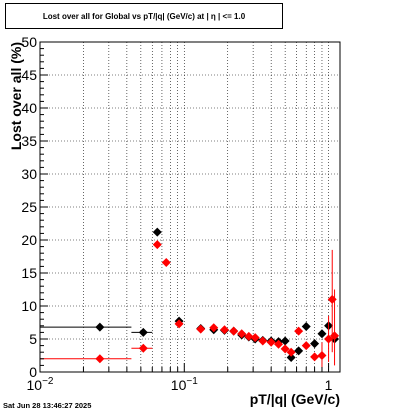 The image size is (400, 414). I want to click on y-tick-label: 25, so click(29, 207).